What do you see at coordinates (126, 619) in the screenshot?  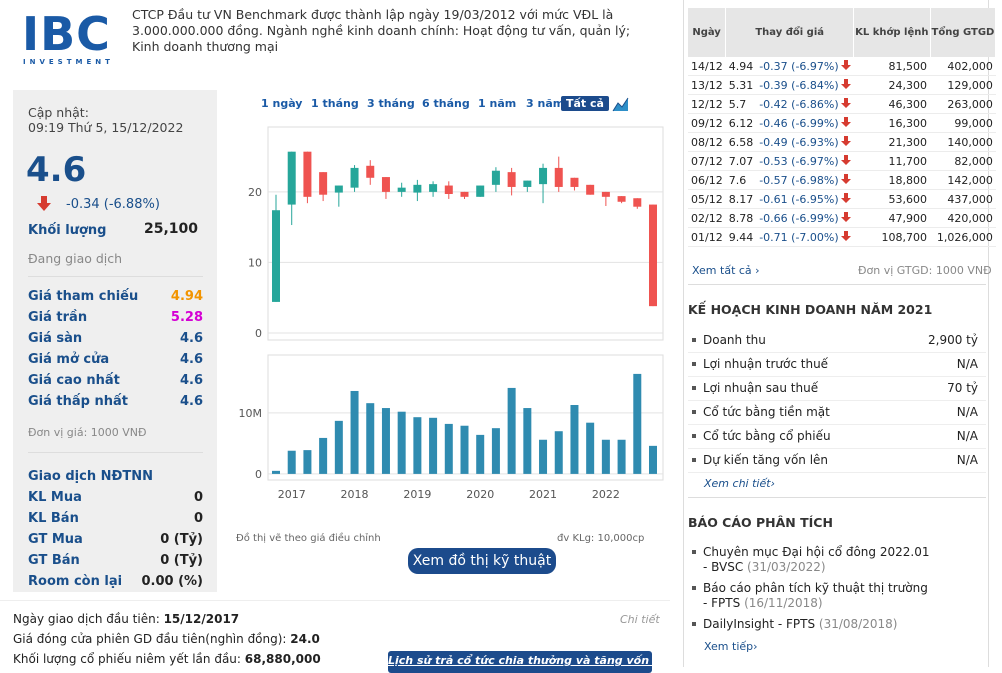 I see `first-trade-line: Ngày giao dịch đầu tiên: 15/12/2017` at bounding box center [126, 619].